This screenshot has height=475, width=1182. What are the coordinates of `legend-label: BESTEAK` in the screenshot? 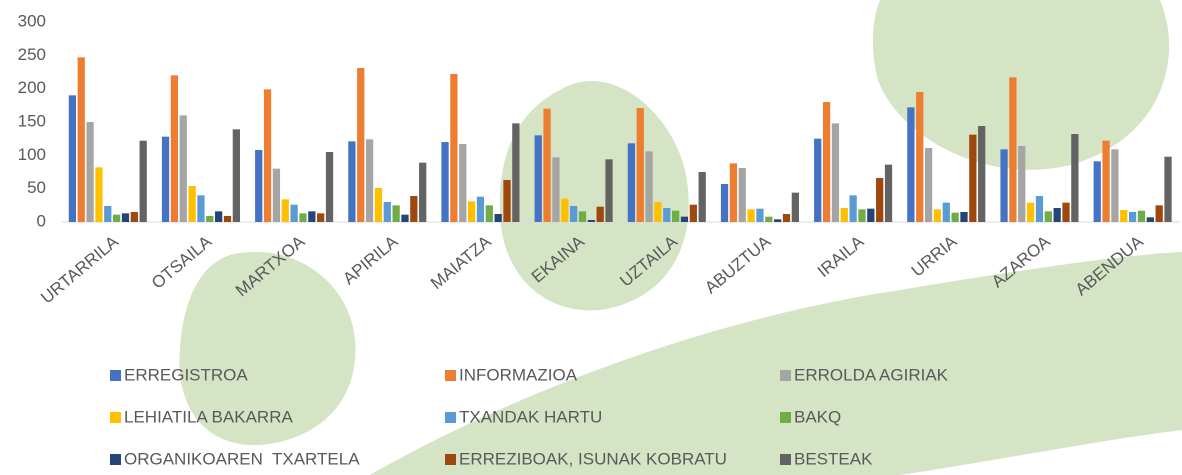 It's located at (833, 458).